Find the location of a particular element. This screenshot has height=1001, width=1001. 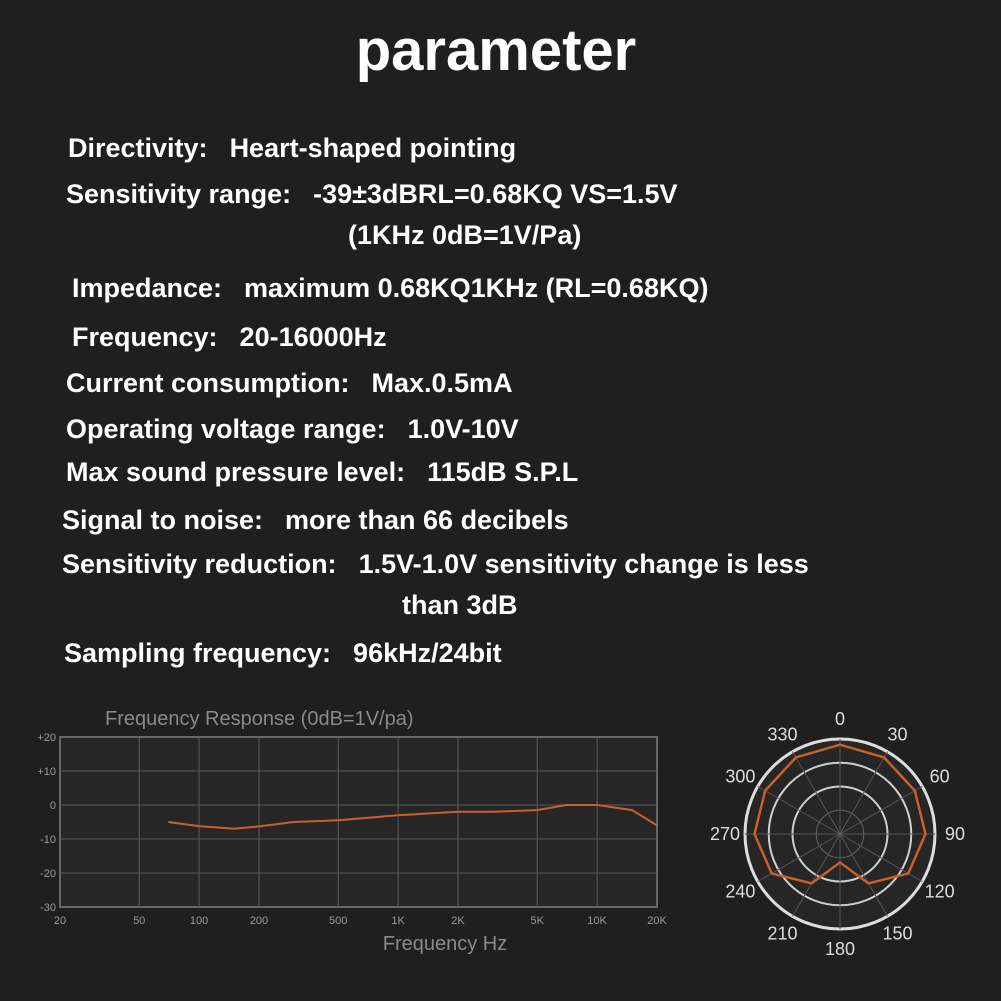

x-tick-label: 10K is located at coordinates (597, 921).